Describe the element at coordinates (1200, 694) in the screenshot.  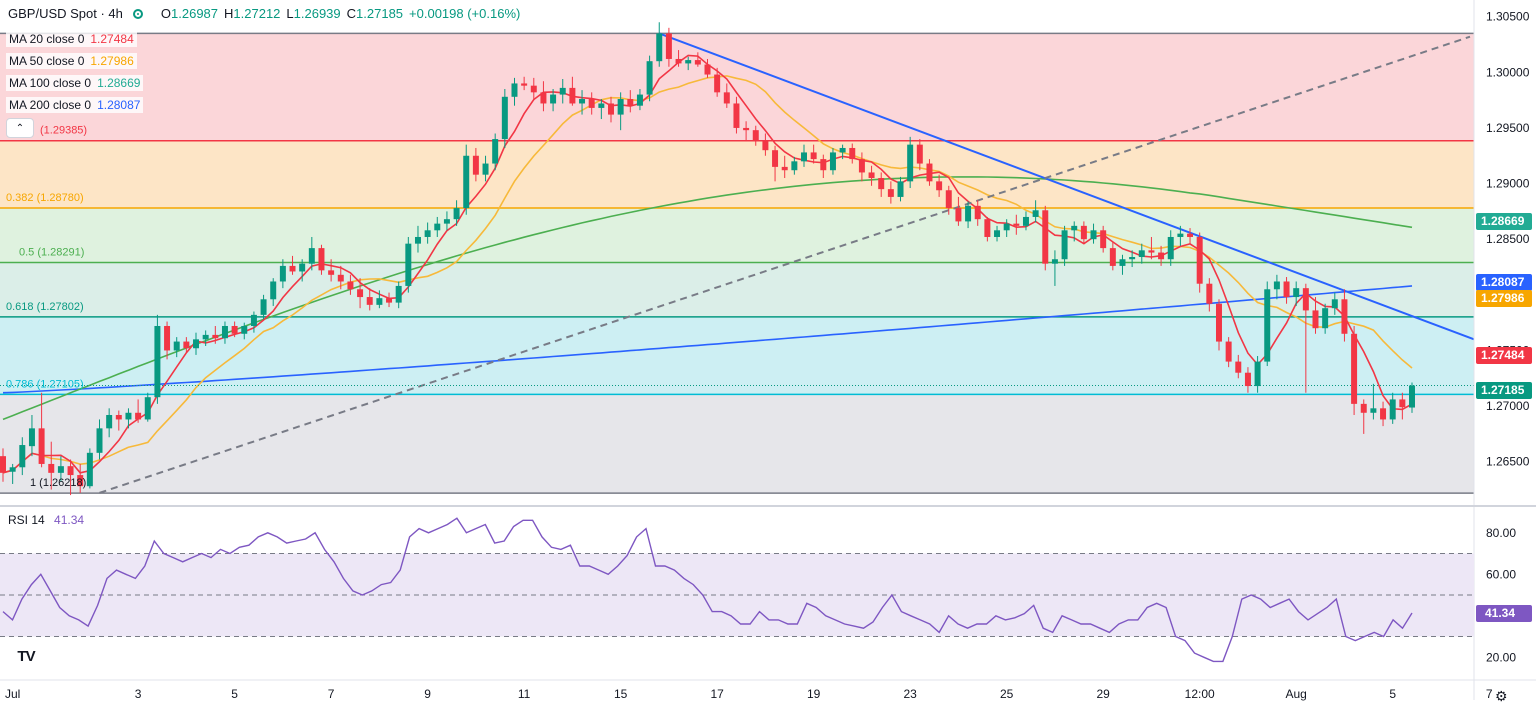
I see `x-tick-label: 12:00` at that location.